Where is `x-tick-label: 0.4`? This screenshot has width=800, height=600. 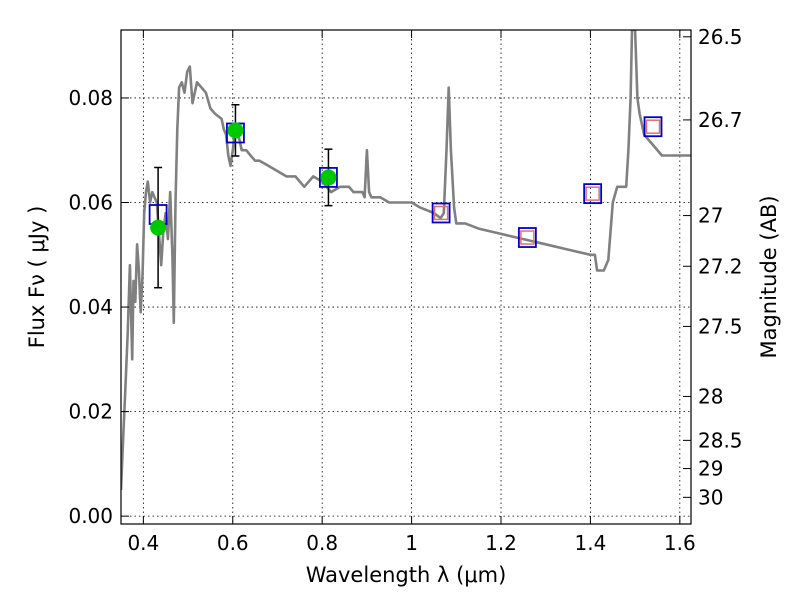
x-tick-label: 0.4 is located at coordinates (143, 543).